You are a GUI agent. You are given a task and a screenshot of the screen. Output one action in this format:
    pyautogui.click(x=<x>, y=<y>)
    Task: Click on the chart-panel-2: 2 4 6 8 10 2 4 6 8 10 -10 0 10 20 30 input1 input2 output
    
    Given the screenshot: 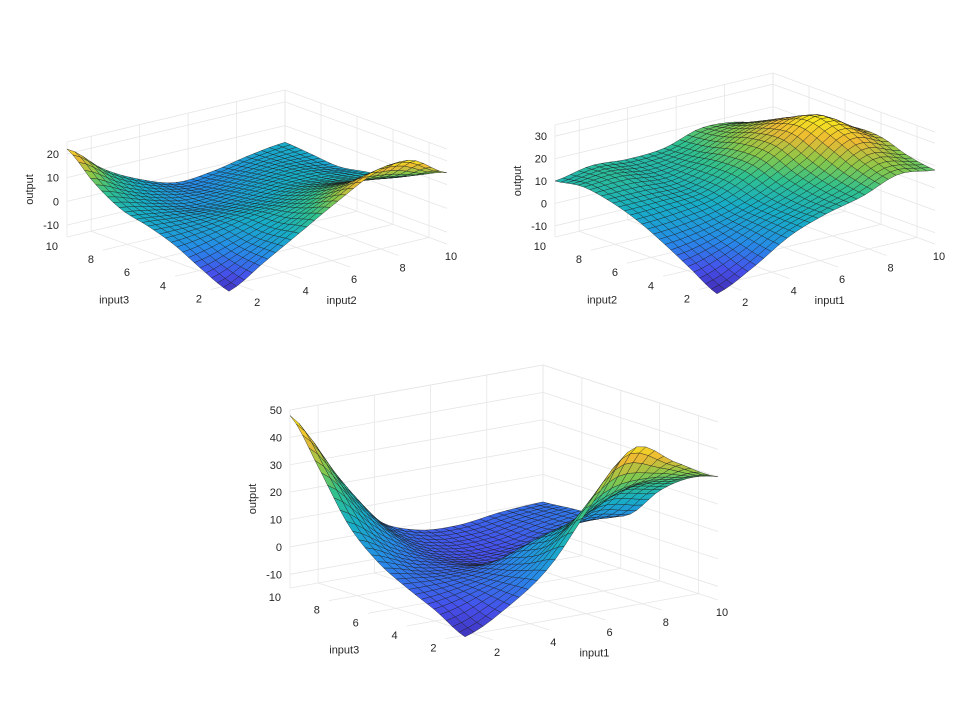 What is the action you would take?
    pyautogui.click(x=728, y=190)
    